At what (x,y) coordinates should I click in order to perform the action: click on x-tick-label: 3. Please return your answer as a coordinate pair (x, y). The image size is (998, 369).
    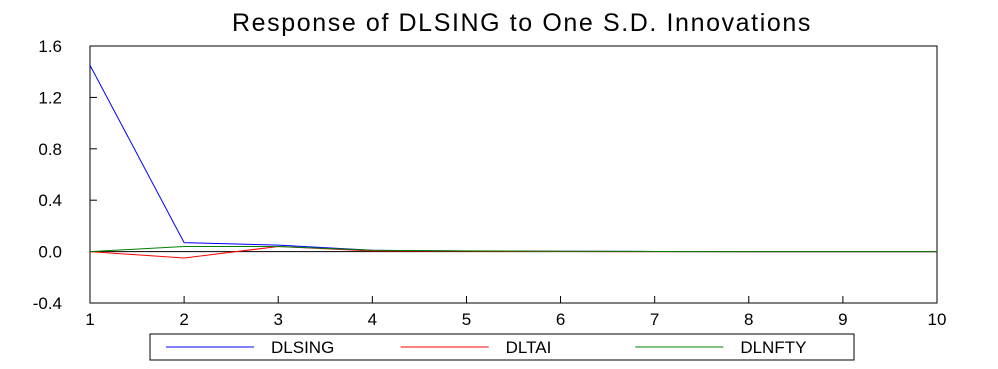
    Looking at the image, I should click on (277, 319).